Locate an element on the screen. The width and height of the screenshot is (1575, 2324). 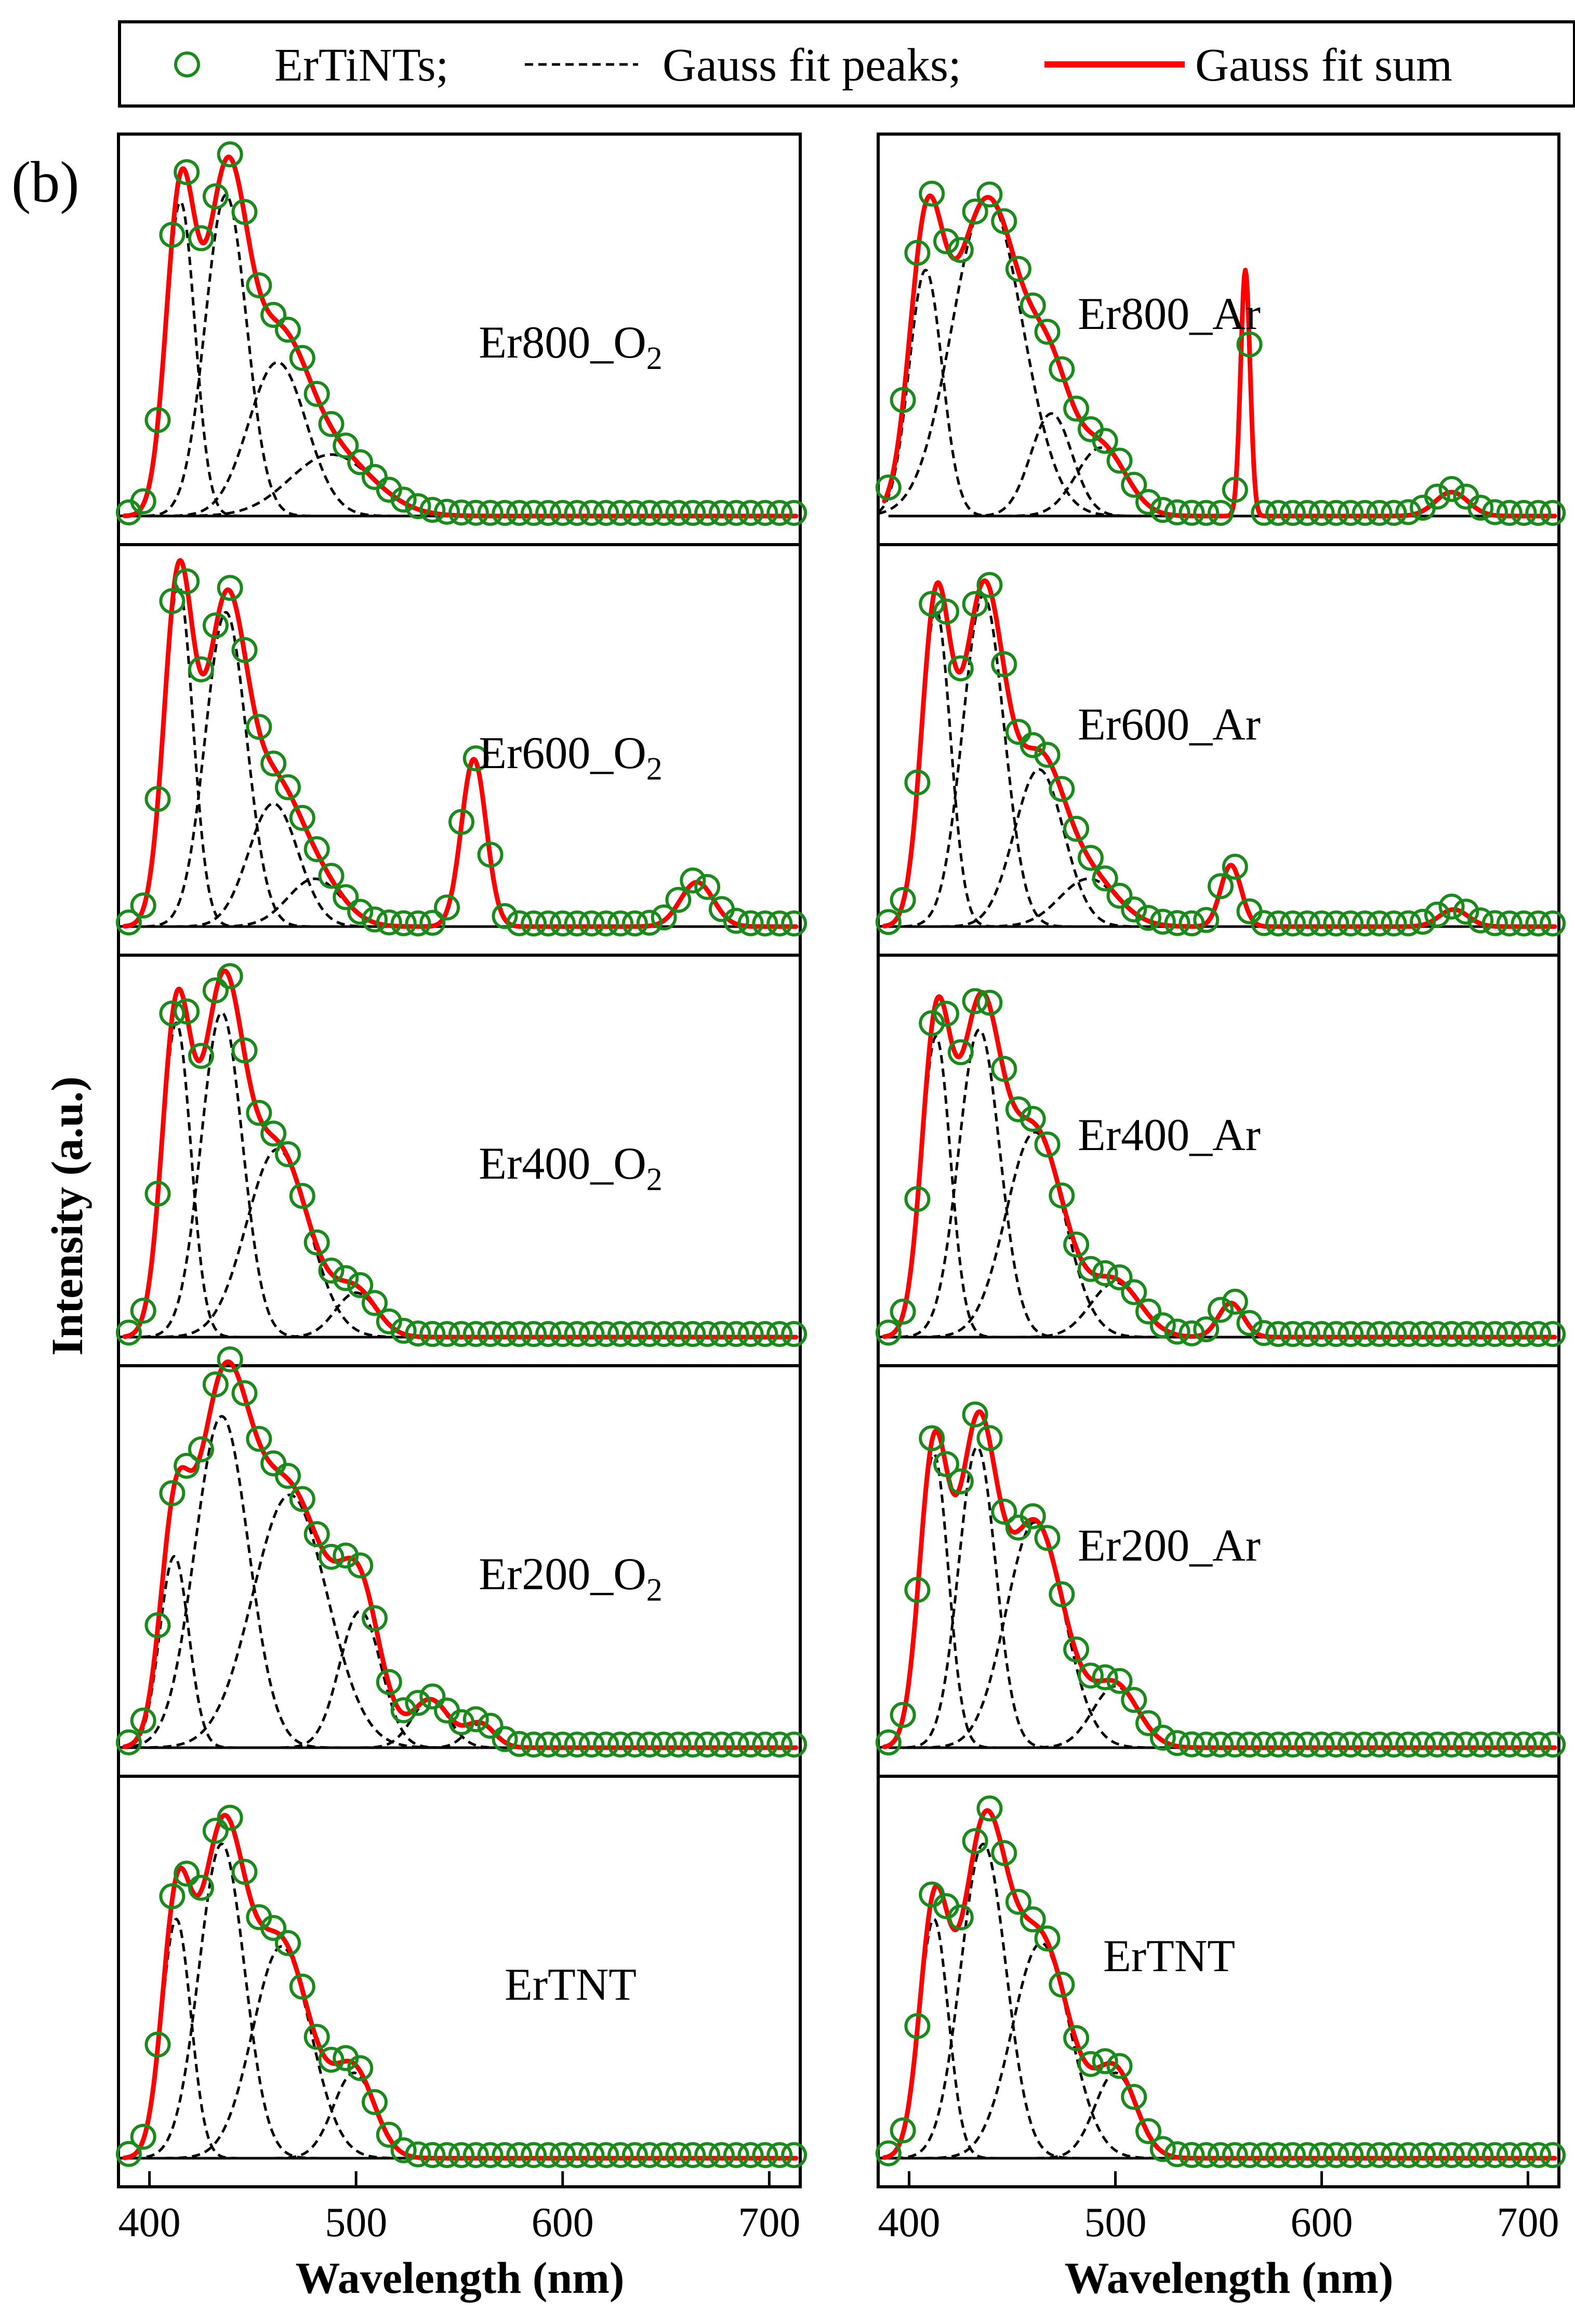
panel-label: Er200_O2 is located at coordinates (571, 1579).